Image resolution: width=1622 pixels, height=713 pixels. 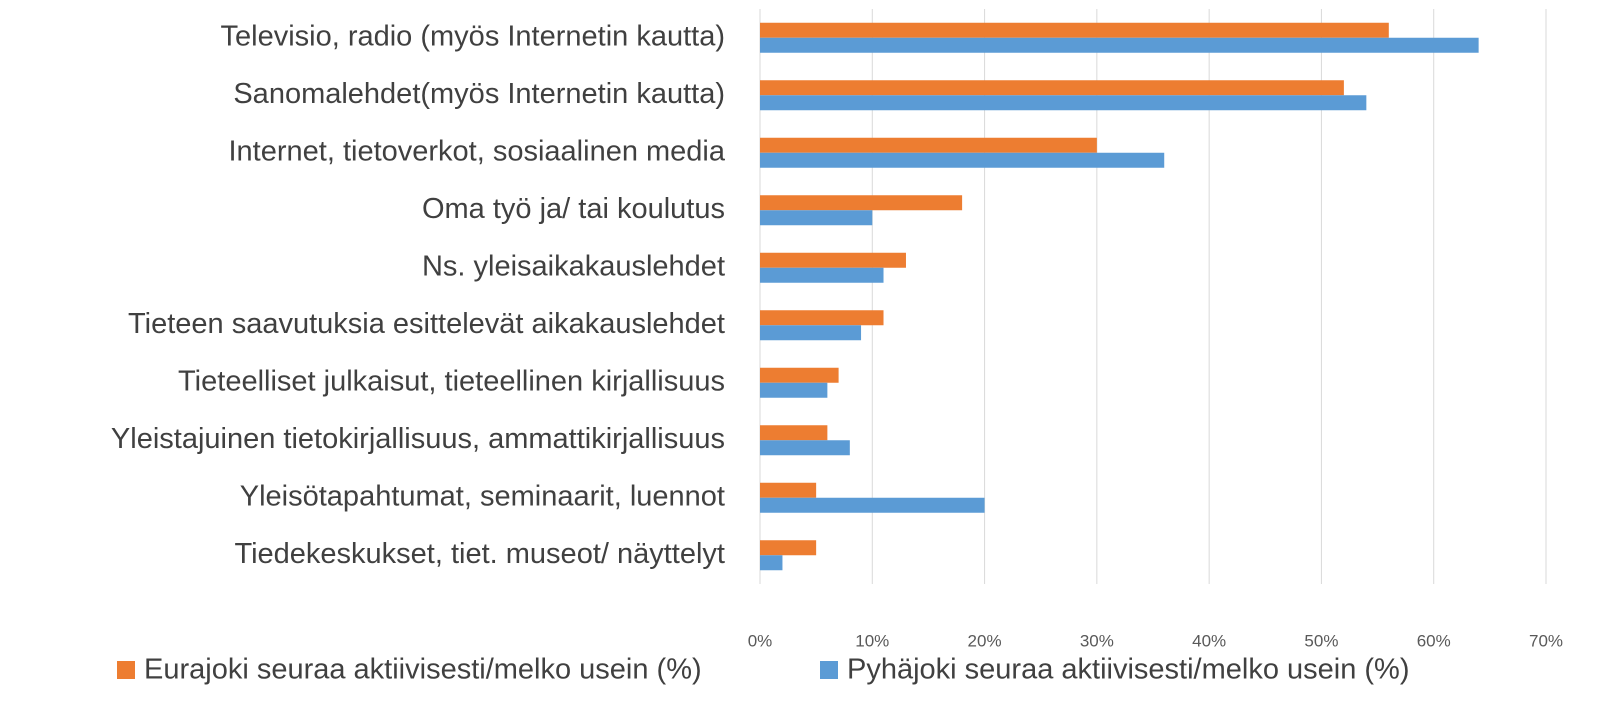 I want to click on x-tick-label: 40%, so click(x=1209, y=640).